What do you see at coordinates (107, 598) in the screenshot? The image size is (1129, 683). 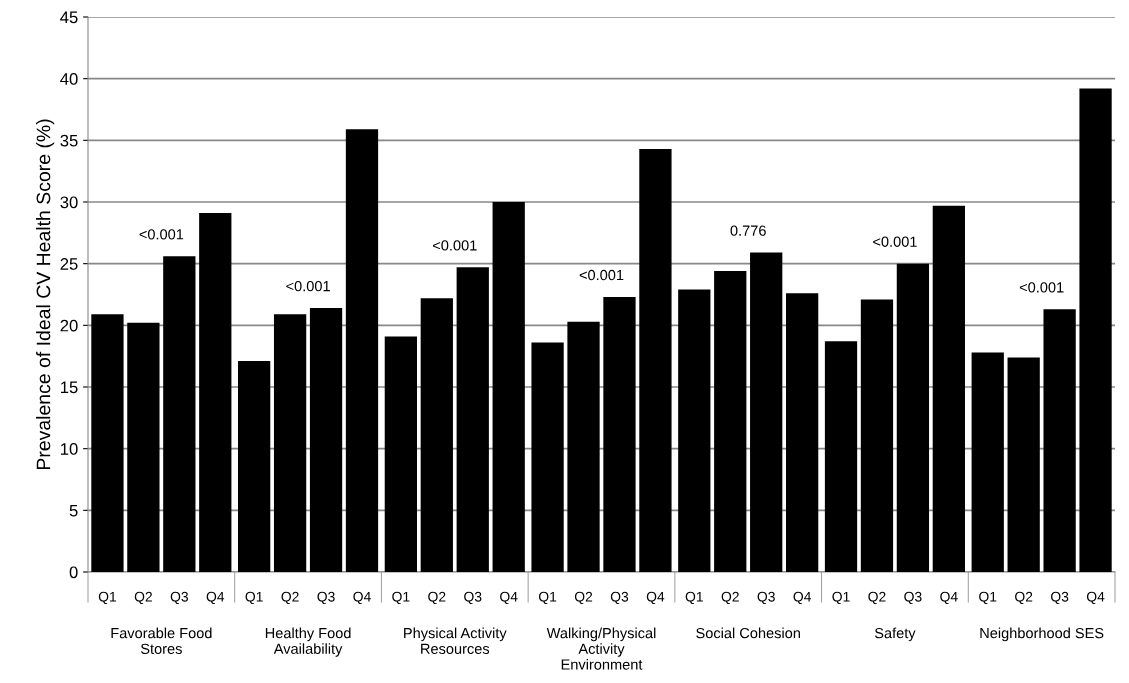 I see `series-label: Q1` at bounding box center [107, 598].